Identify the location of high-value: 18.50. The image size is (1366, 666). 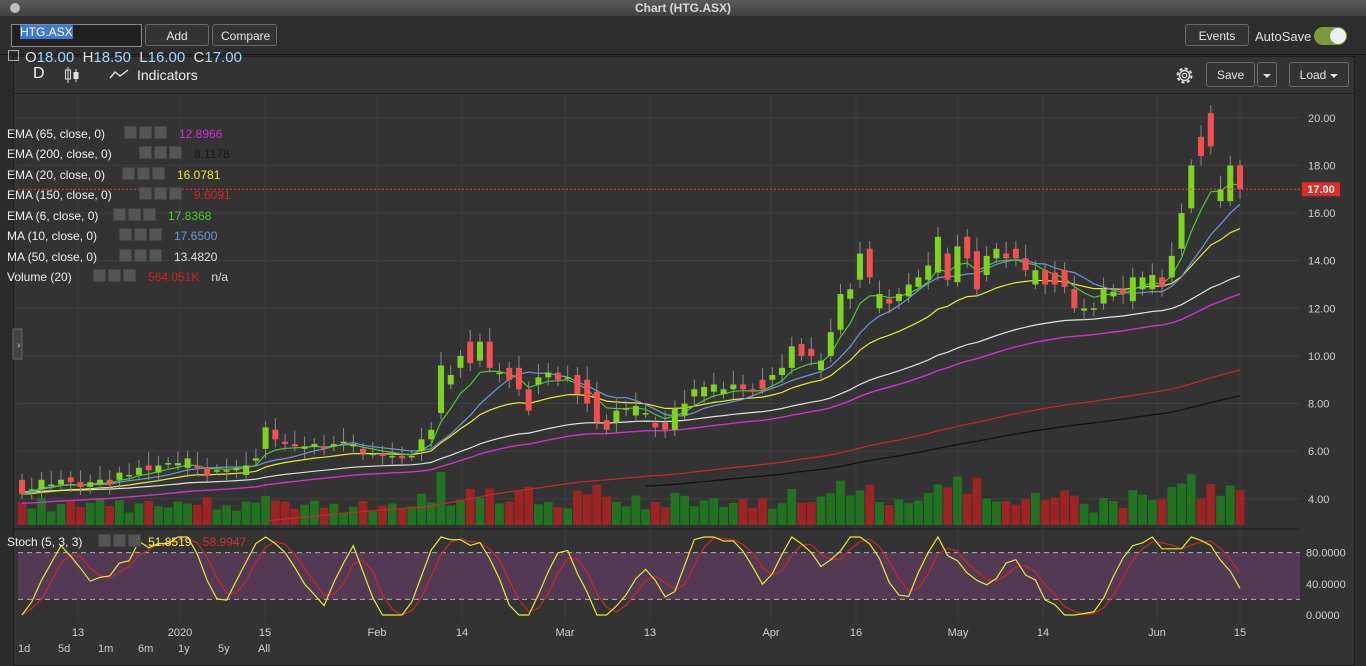
(112, 57).